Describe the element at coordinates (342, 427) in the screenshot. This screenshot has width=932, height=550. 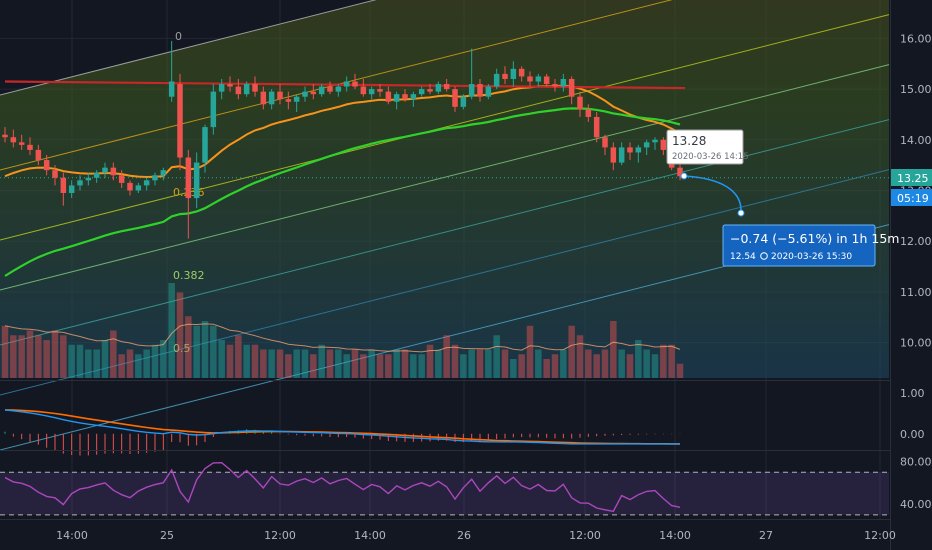
I see `macd-signal-line` at that location.